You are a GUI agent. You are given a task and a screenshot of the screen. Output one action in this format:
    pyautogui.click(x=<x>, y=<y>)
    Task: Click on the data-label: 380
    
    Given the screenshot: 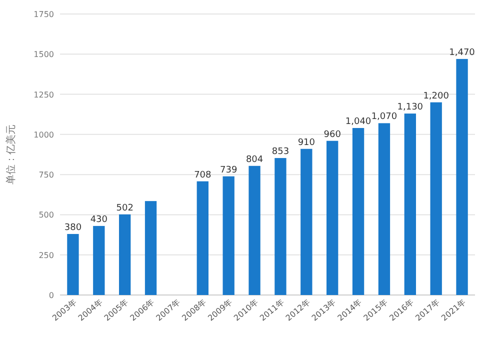 What is the action you would take?
    pyautogui.click(x=73, y=227)
    